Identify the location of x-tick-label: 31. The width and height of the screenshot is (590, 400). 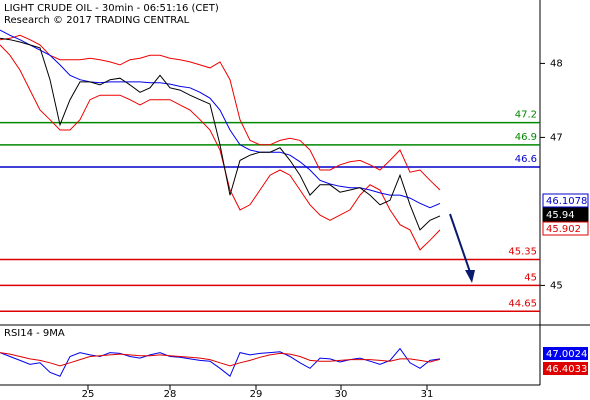
(427, 394).